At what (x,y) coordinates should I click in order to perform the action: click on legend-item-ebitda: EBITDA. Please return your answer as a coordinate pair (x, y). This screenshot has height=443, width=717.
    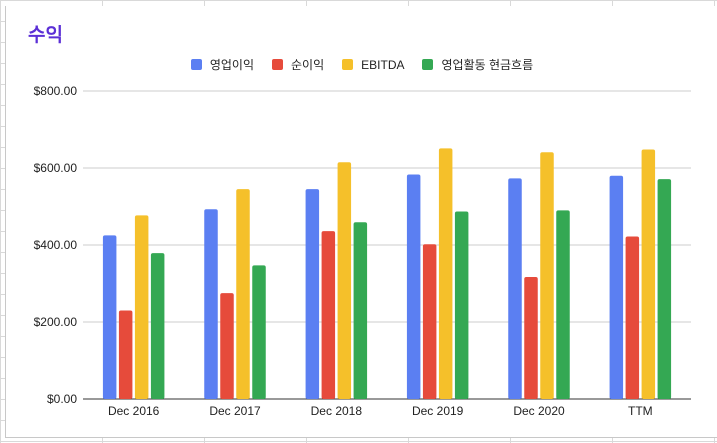
    Looking at the image, I should click on (373, 64).